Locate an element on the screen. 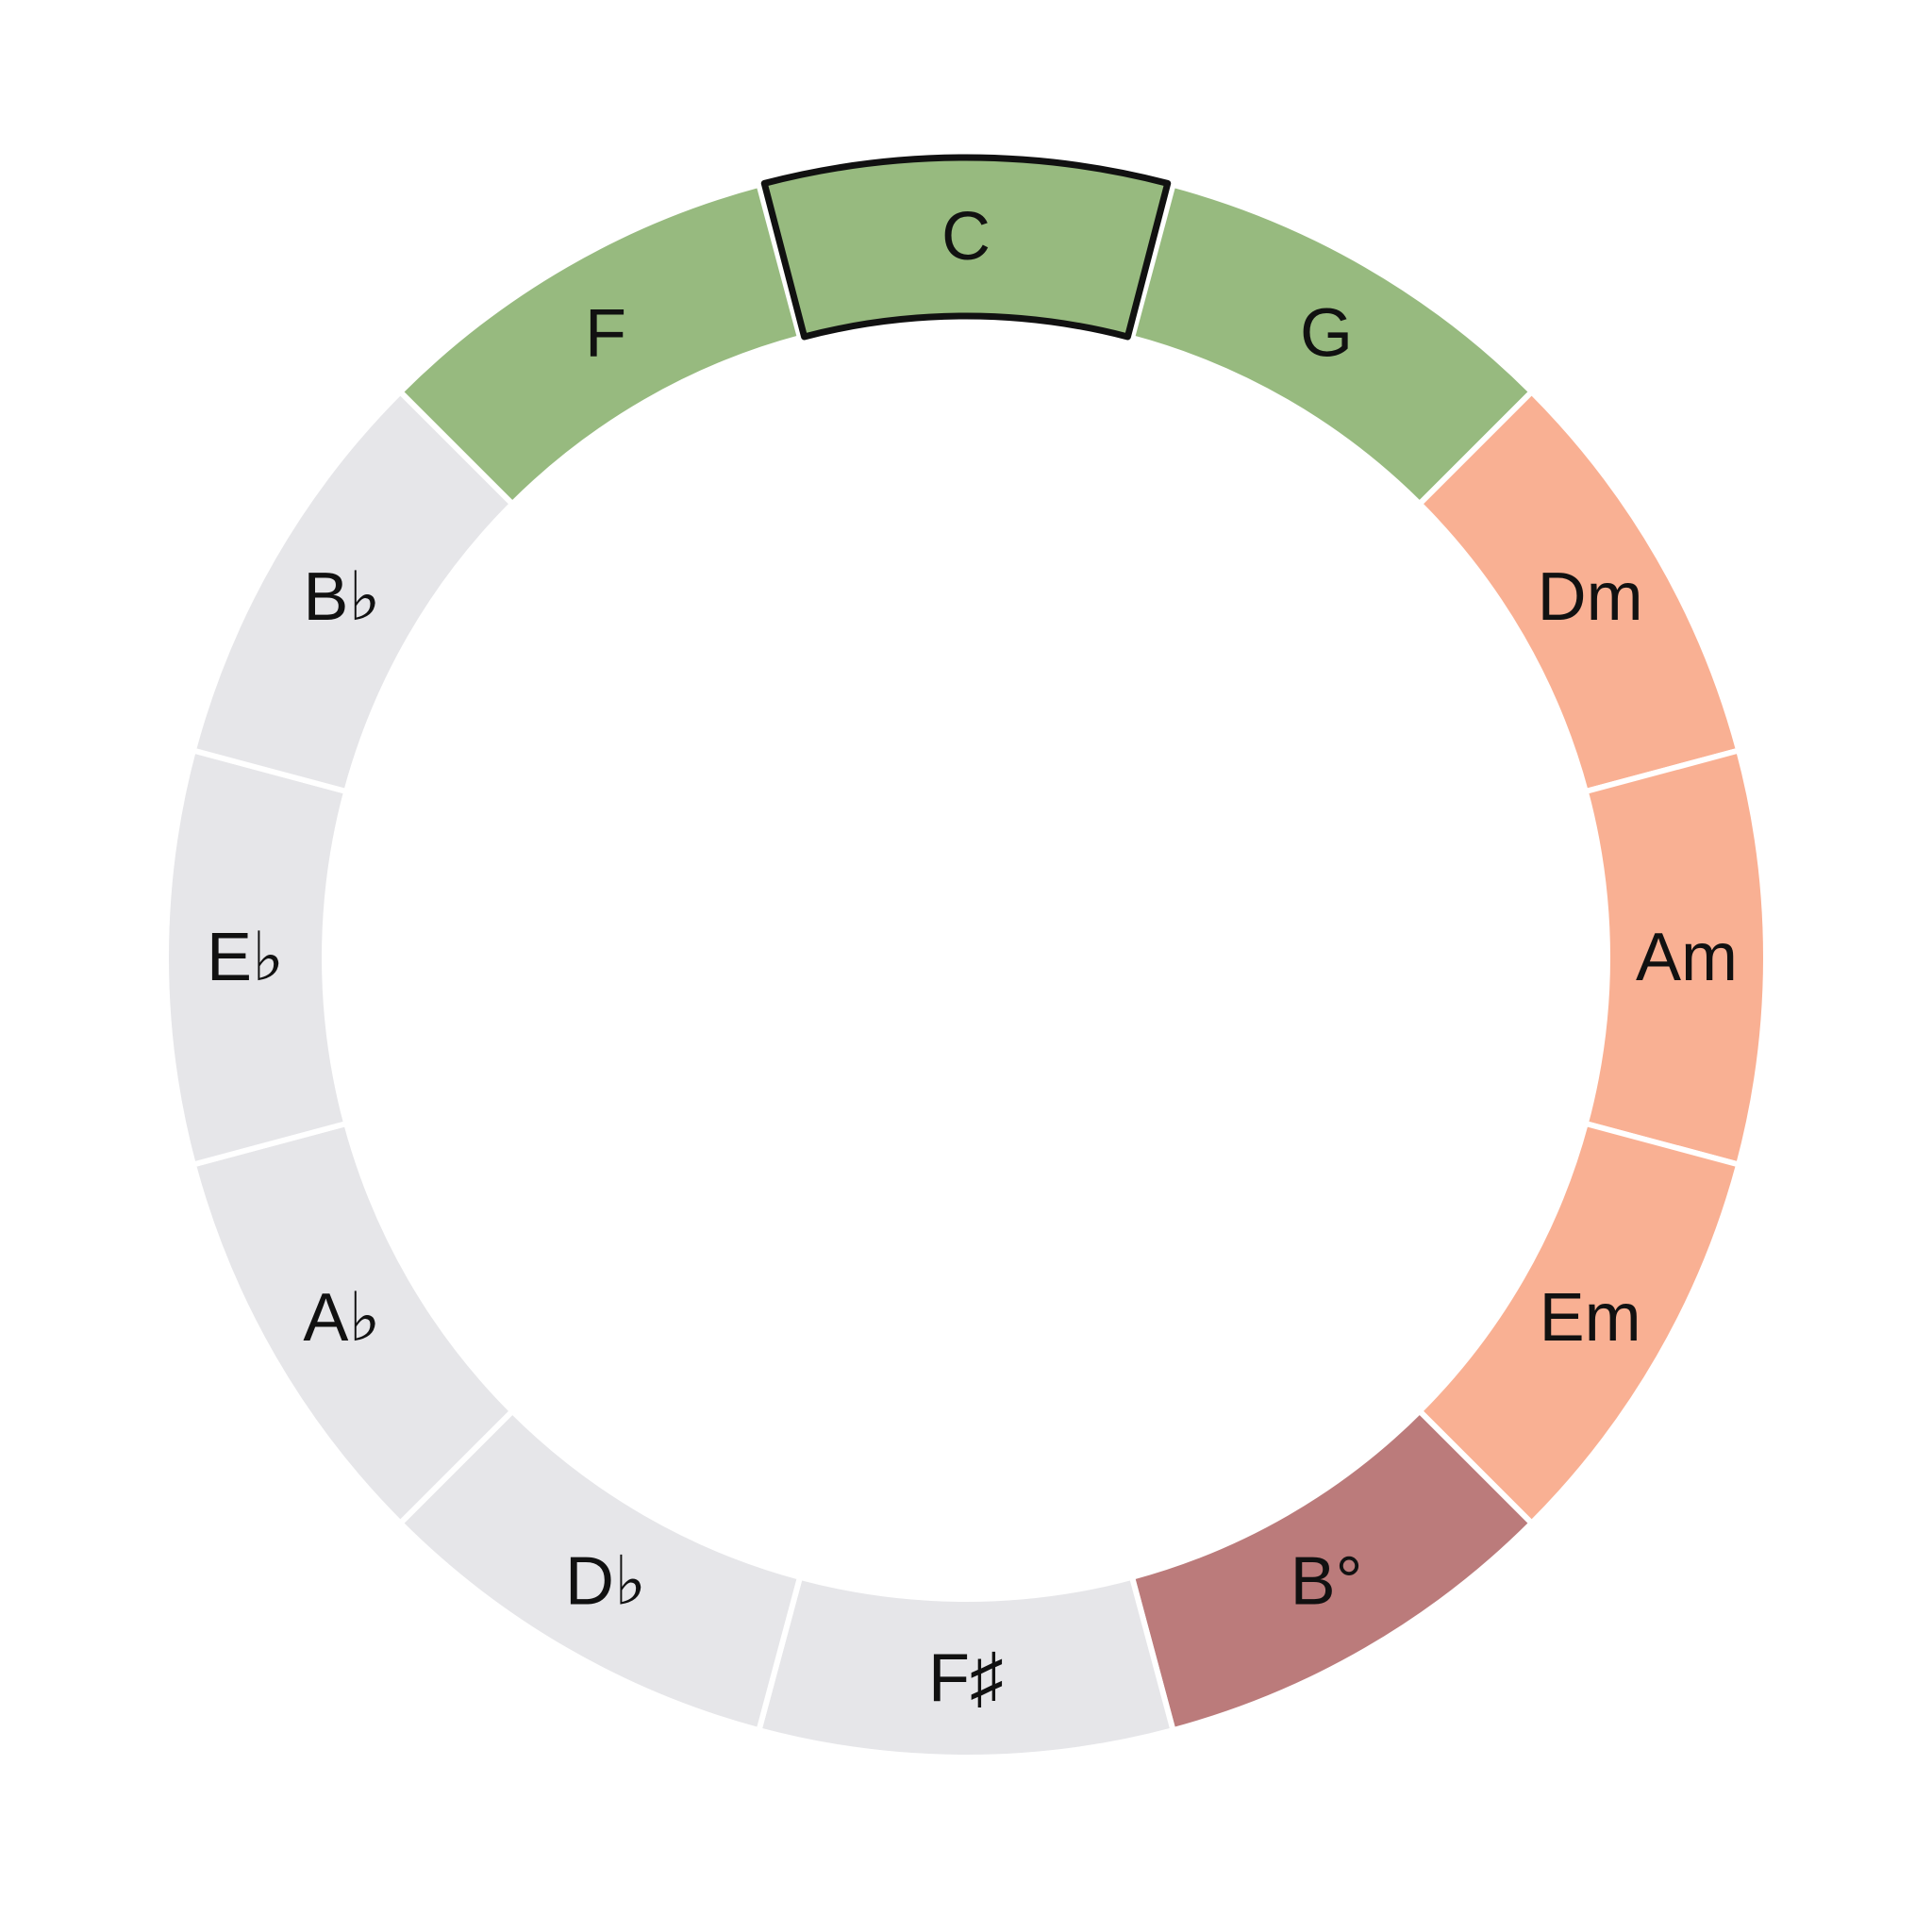 The image size is (1932, 1932). segment-c is located at coordinates (966, 248).